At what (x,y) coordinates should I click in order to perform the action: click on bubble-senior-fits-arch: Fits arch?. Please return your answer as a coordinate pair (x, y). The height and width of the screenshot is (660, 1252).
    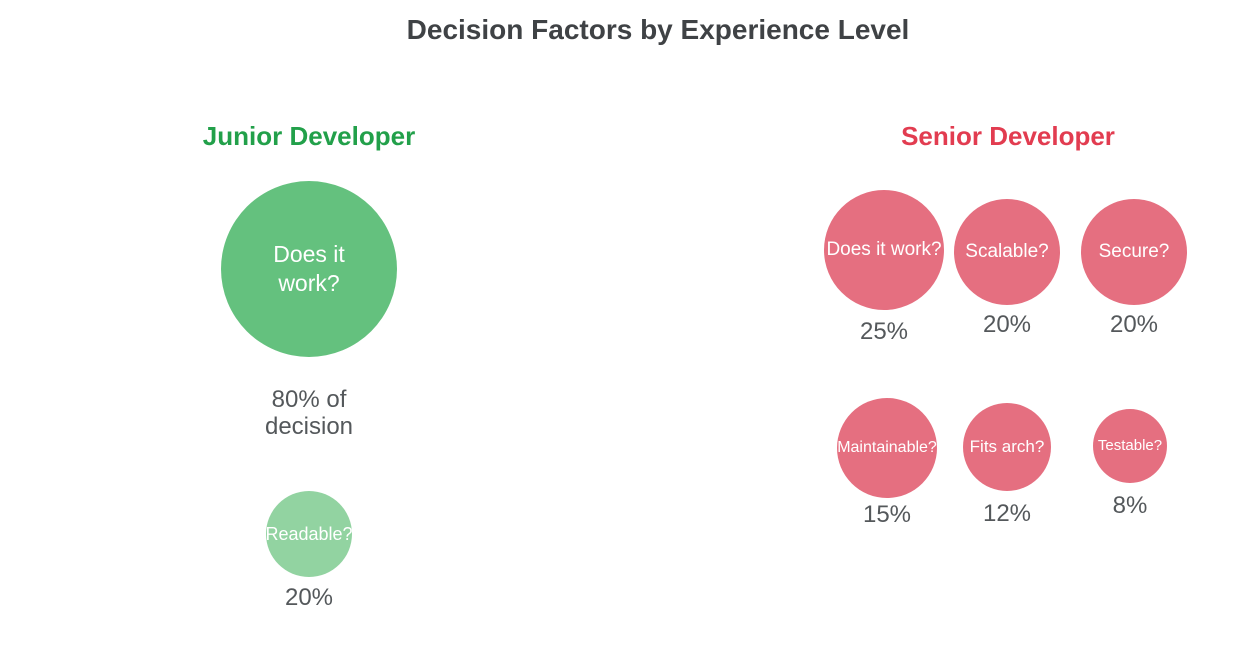
    Looking at the image, I should click on (1007, 447).